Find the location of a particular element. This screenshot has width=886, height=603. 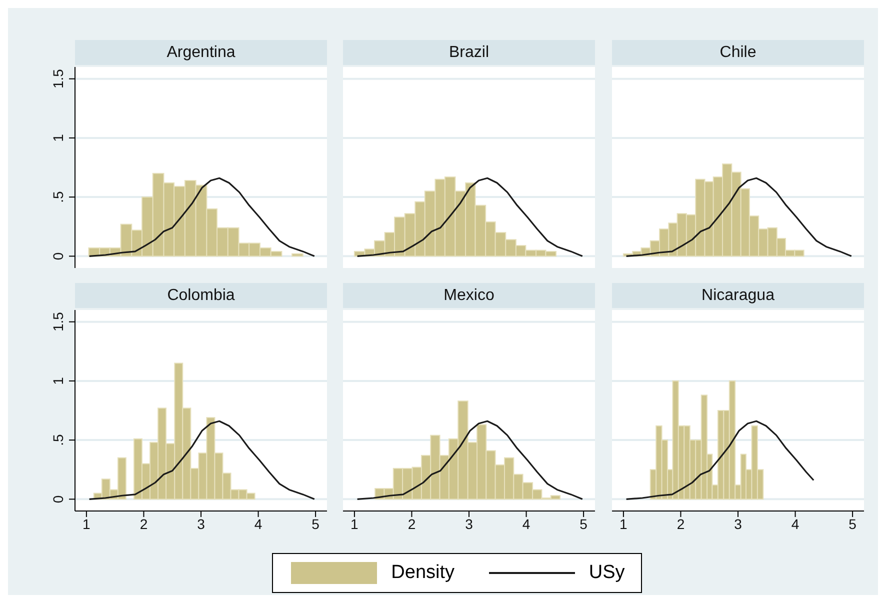

chart-title: Chile is located at coordinates (738, 52).